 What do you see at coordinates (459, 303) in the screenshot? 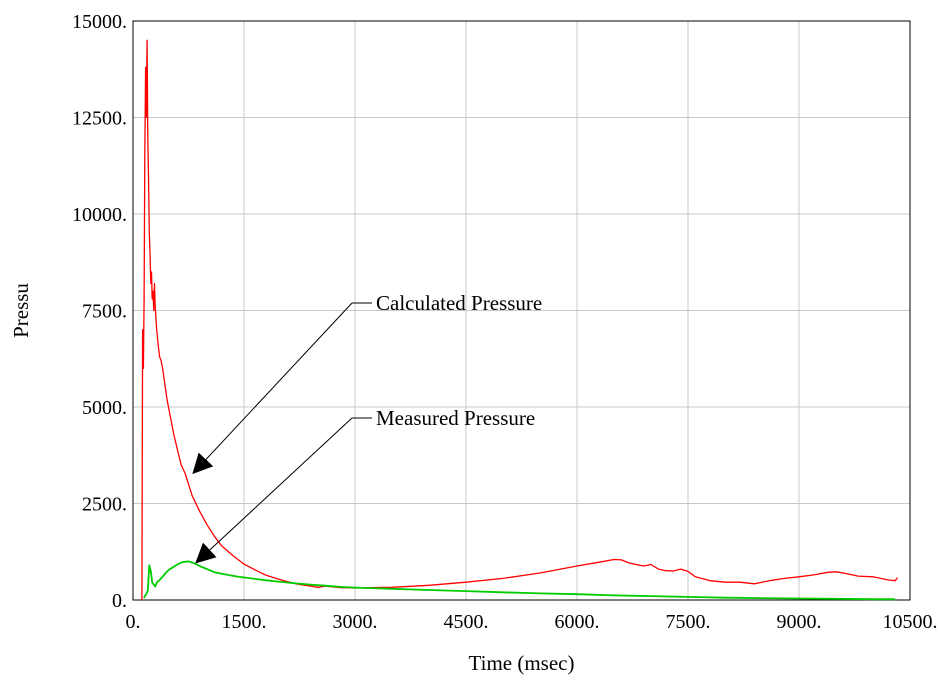
I see `annotation-label: Calculated Pressure` at bounding box center [459, 303].